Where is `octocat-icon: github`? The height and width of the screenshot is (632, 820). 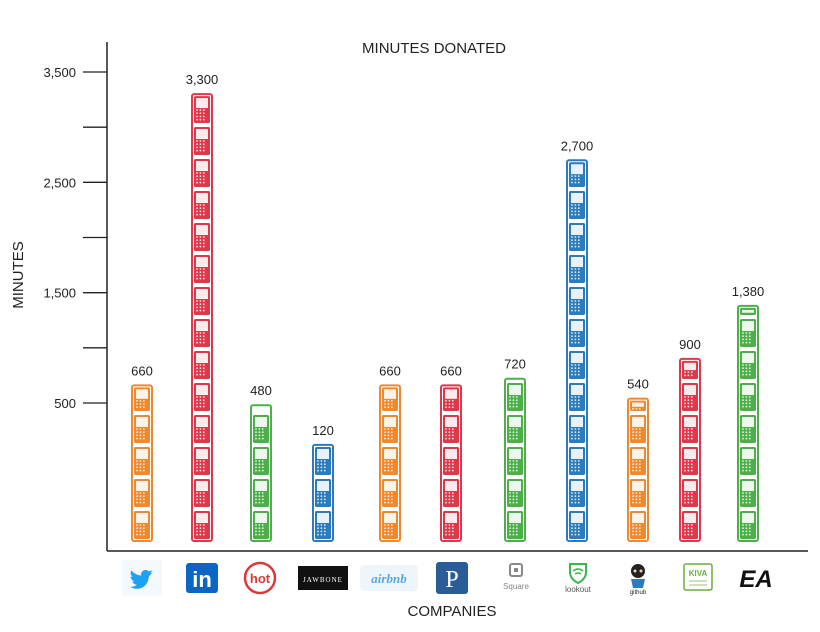
octocat-icon: github is located at coordinates (638, 580).